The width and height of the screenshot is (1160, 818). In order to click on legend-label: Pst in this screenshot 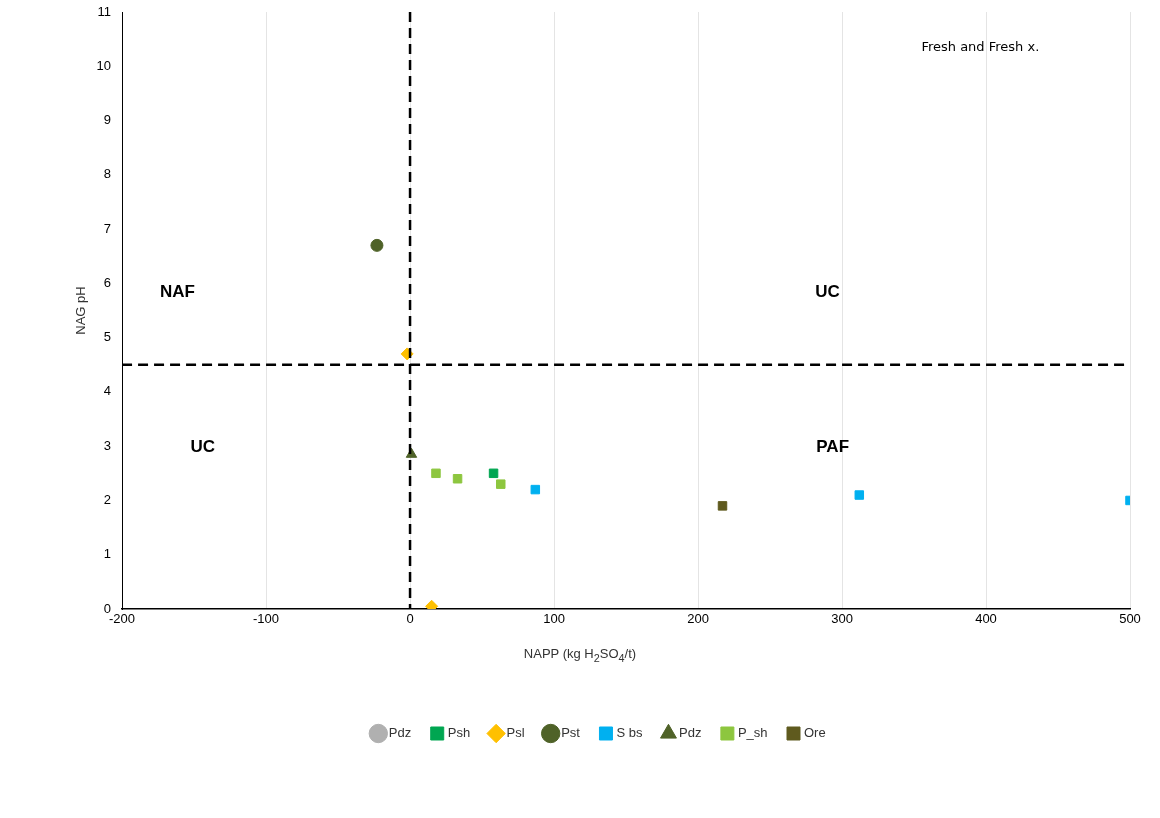, I will do `click(571, 733)`.